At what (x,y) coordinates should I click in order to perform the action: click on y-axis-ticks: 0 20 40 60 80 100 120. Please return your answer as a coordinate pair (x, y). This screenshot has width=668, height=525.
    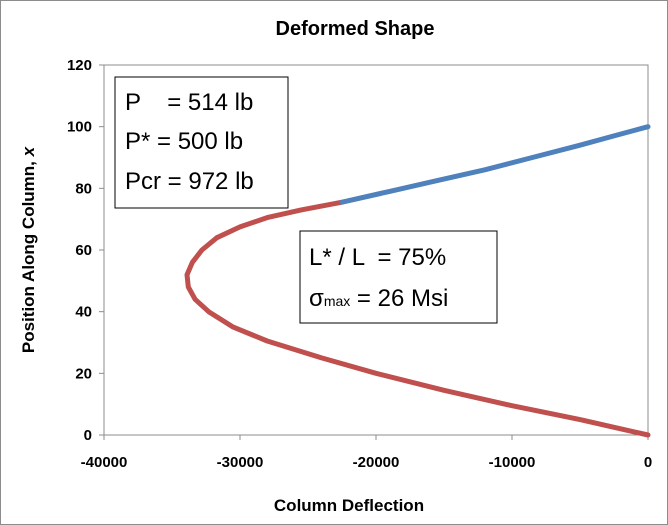
    Looking at the image, I should click on (85, 250).